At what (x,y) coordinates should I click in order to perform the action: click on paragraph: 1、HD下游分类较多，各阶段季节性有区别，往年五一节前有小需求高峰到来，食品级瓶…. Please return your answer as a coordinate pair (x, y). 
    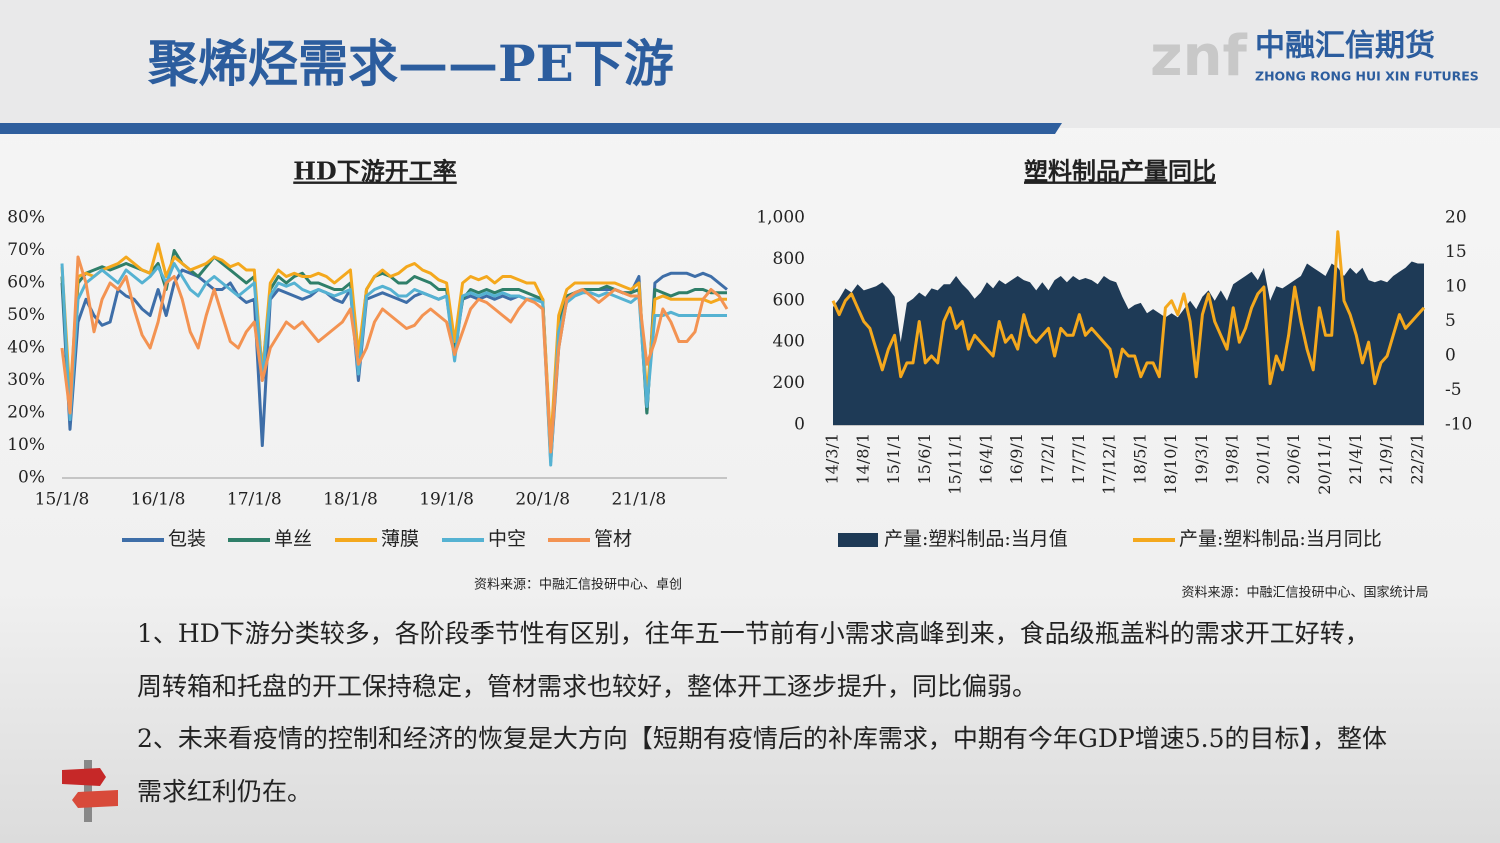
    Looking at the image, I should click on (753, 660).